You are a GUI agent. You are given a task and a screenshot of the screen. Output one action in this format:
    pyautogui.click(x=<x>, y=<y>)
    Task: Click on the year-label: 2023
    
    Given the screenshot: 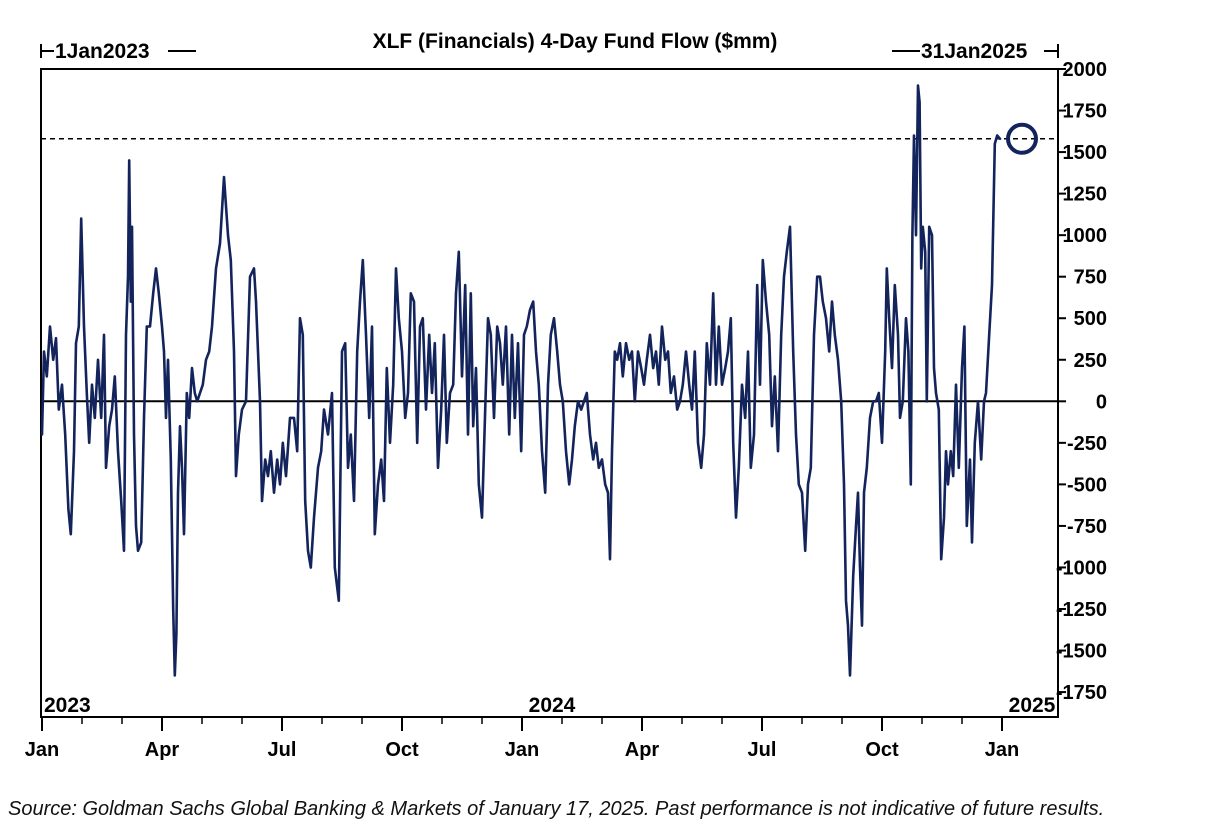 What is the action you would take?
    pyautogui.click(x=67, y=705)
    